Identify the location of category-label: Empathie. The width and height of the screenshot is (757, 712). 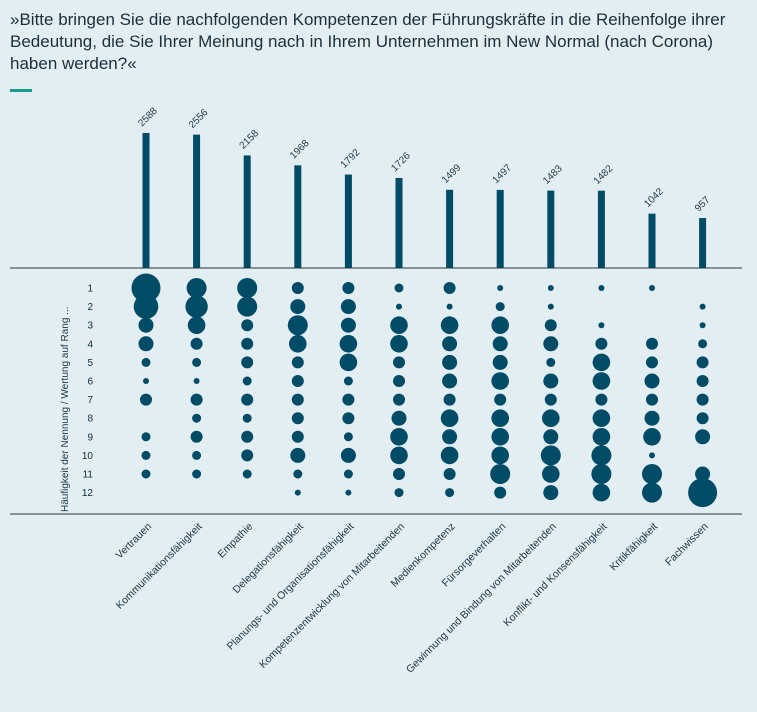
(235, 541).